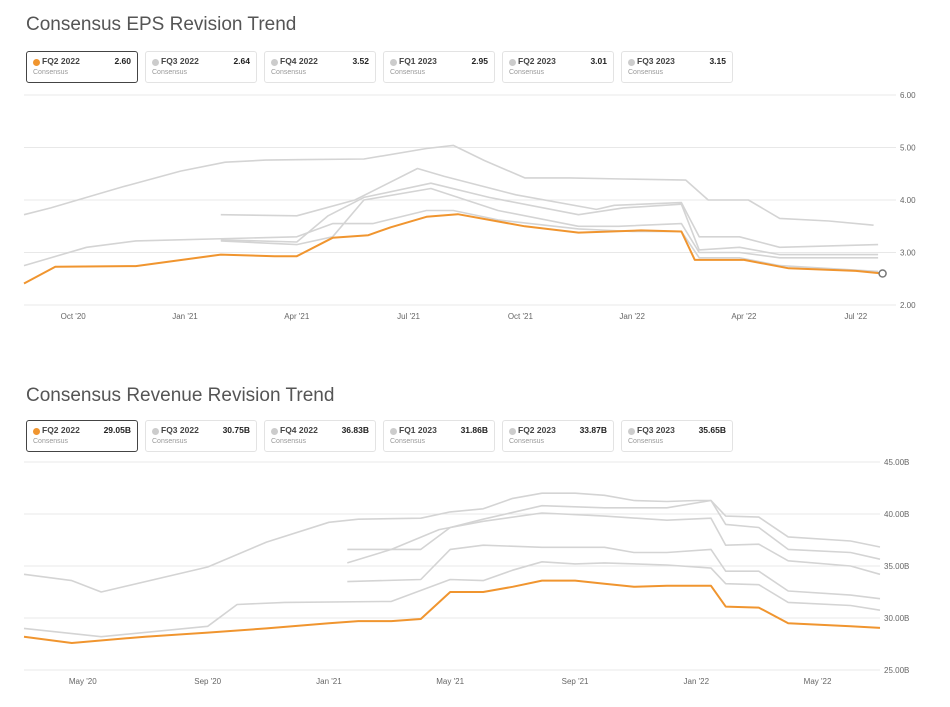 The image size is (950, 707). What do you see at coordinates (82, 67) in the screenshot?
I see `eps-tab-fq2-2022: FQ2 2022 2.60 Consensus` at bounding box center [82, 67].